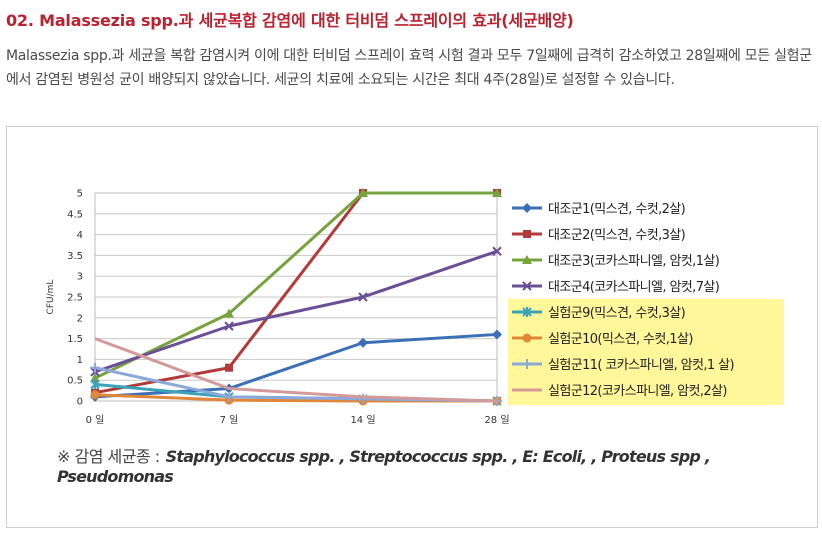 The width and height of the screenshot is (822, 534). What do you see at coordinates (633, 287) in the screenshot?
I see `legend-label: 대조군4(코카스파니엘, 암컷,7살)` at bounding box center [633, 287].